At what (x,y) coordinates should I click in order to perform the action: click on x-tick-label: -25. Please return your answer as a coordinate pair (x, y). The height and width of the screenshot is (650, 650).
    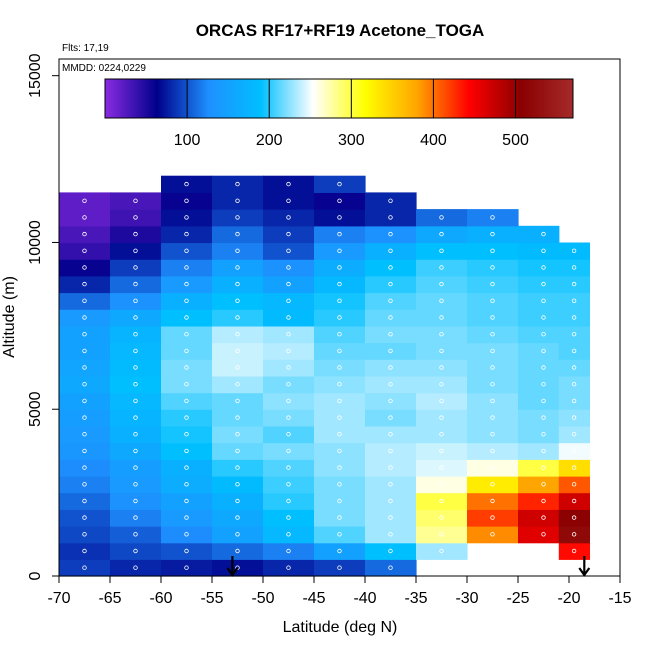
    Looking at the image, I should click on (517, 598).